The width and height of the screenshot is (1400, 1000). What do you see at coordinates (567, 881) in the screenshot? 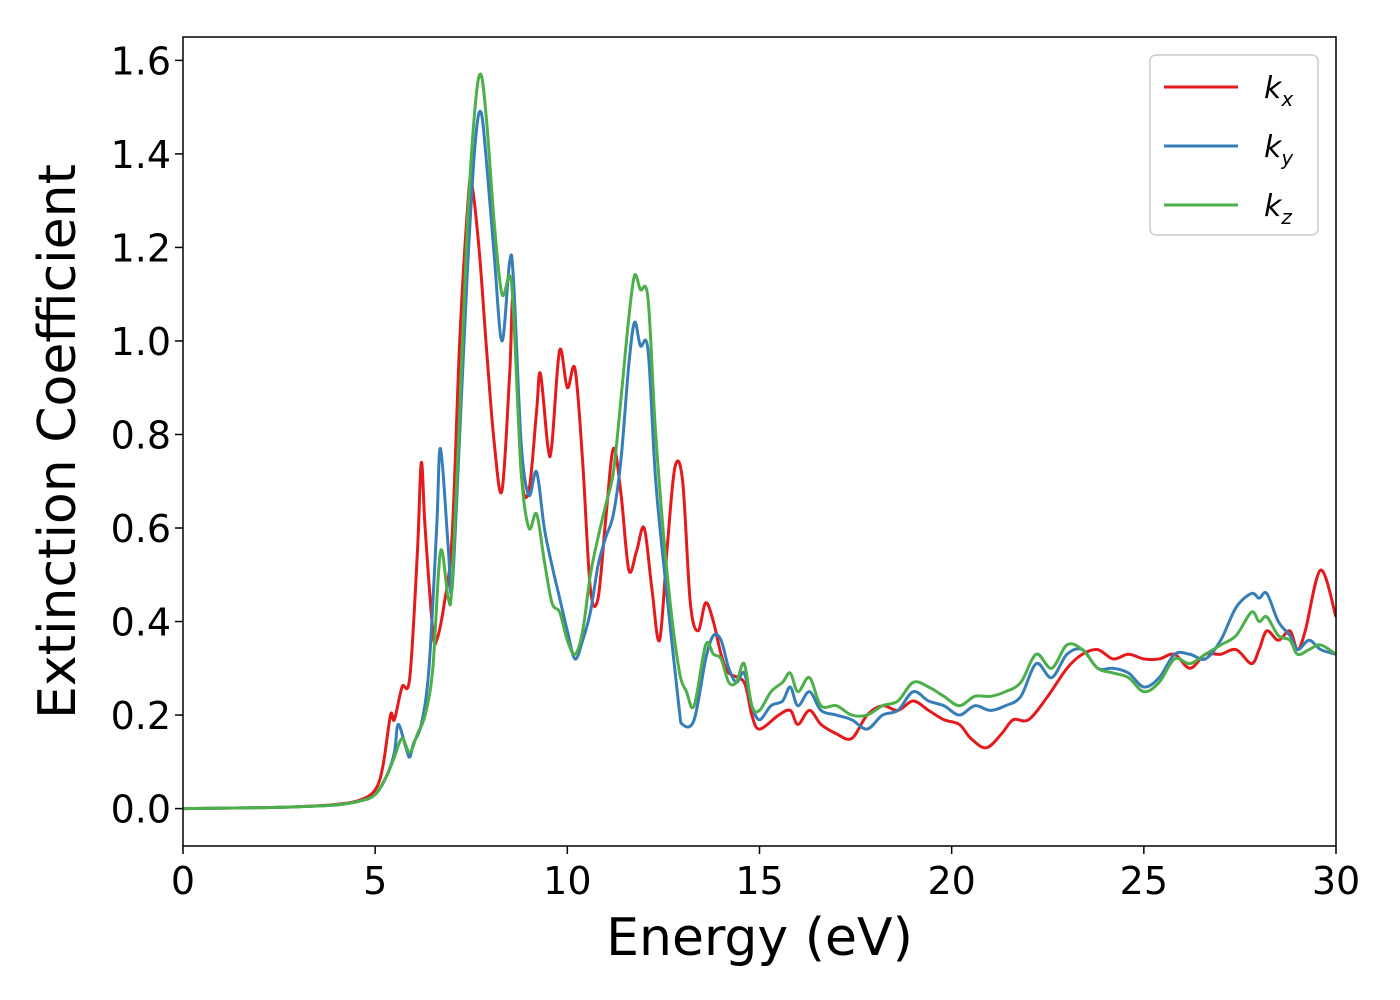
I see `x-tick-label: 10` at bounding box center [567, 881].